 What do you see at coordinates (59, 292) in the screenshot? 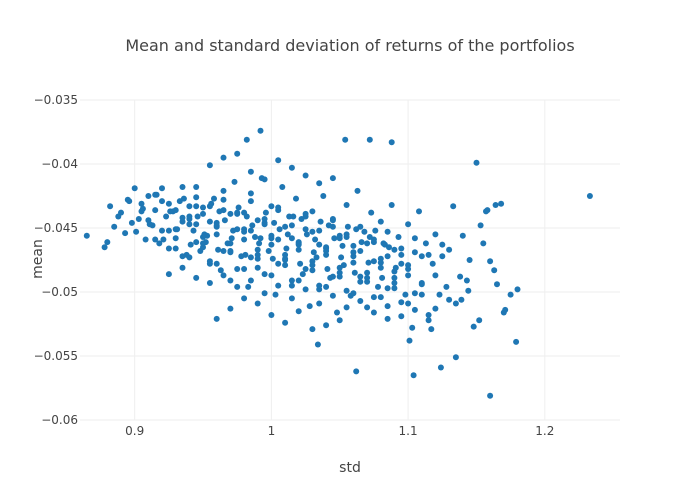
I see `y-tick-label: −0.05` at bounding box center [59, 292].